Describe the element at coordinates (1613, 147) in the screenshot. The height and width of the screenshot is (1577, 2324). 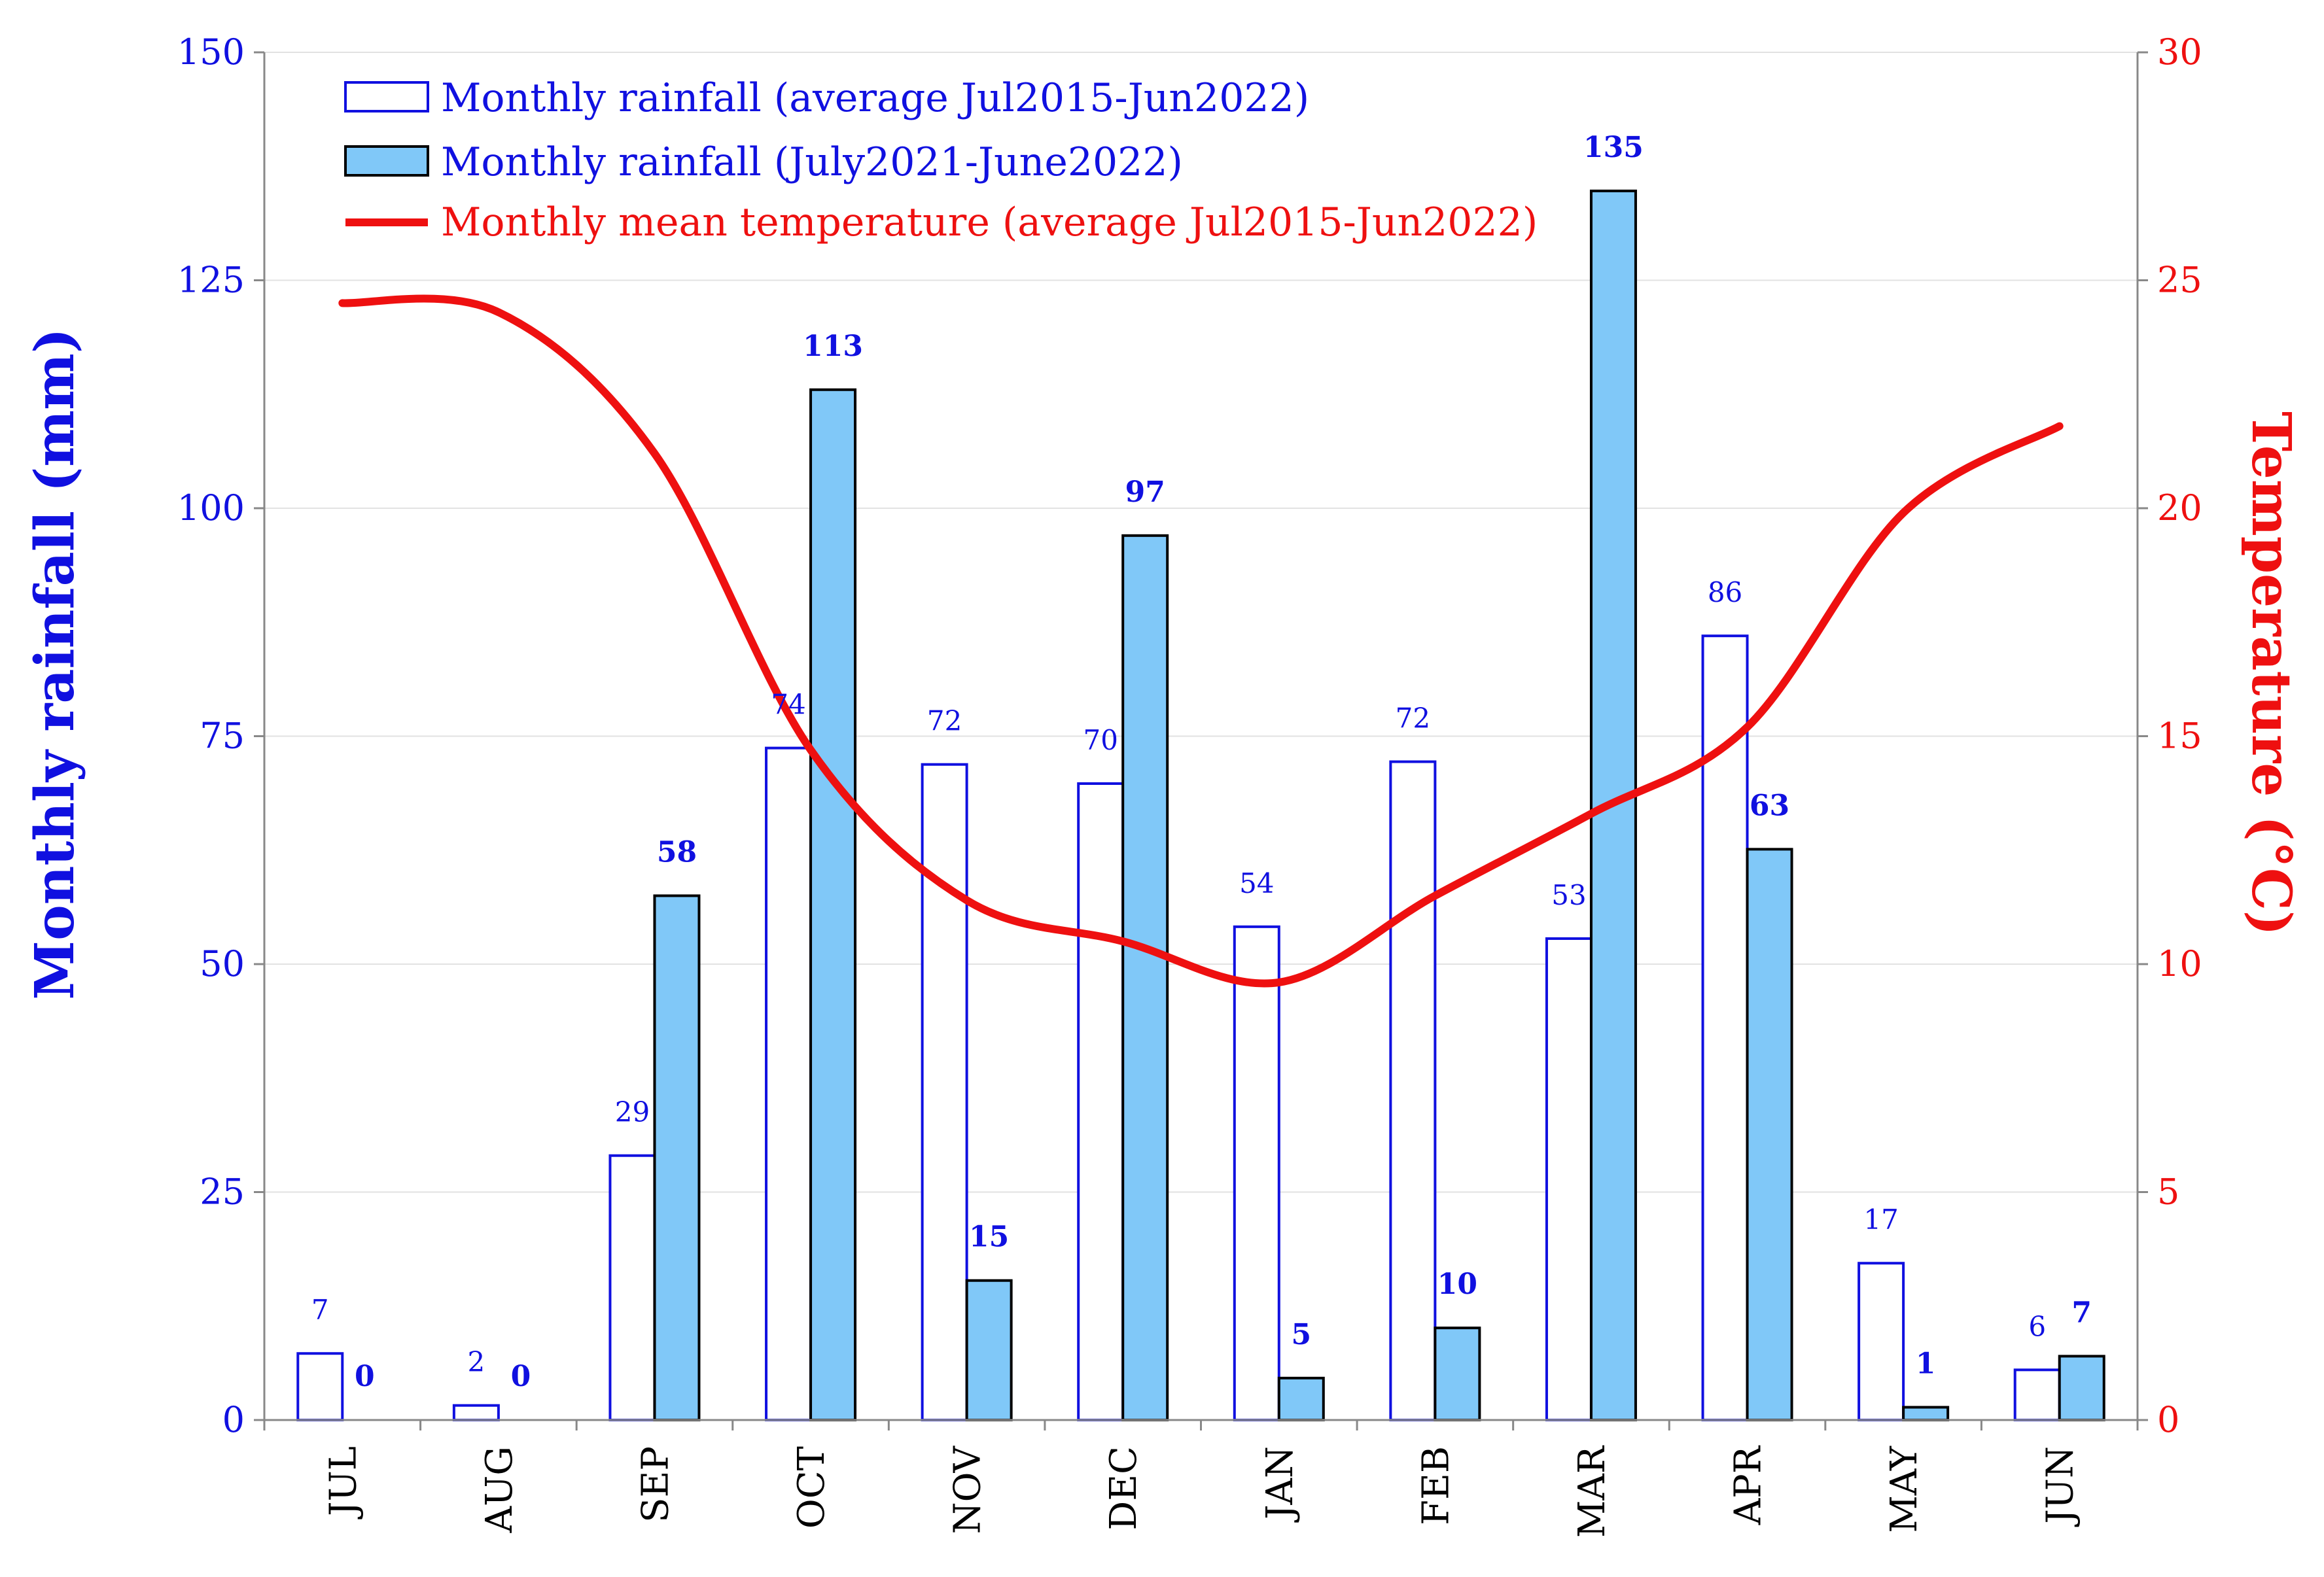
I see `data-label-current: 135` at that location.